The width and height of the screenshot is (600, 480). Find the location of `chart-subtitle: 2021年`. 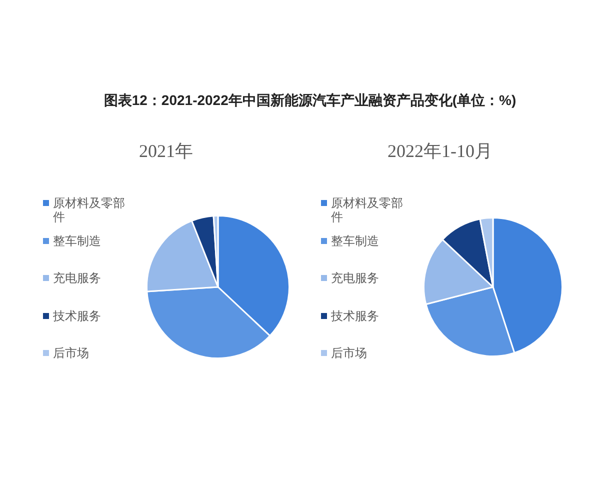

chart-subtitle: 2021年 is located at coordinates (166, 151).